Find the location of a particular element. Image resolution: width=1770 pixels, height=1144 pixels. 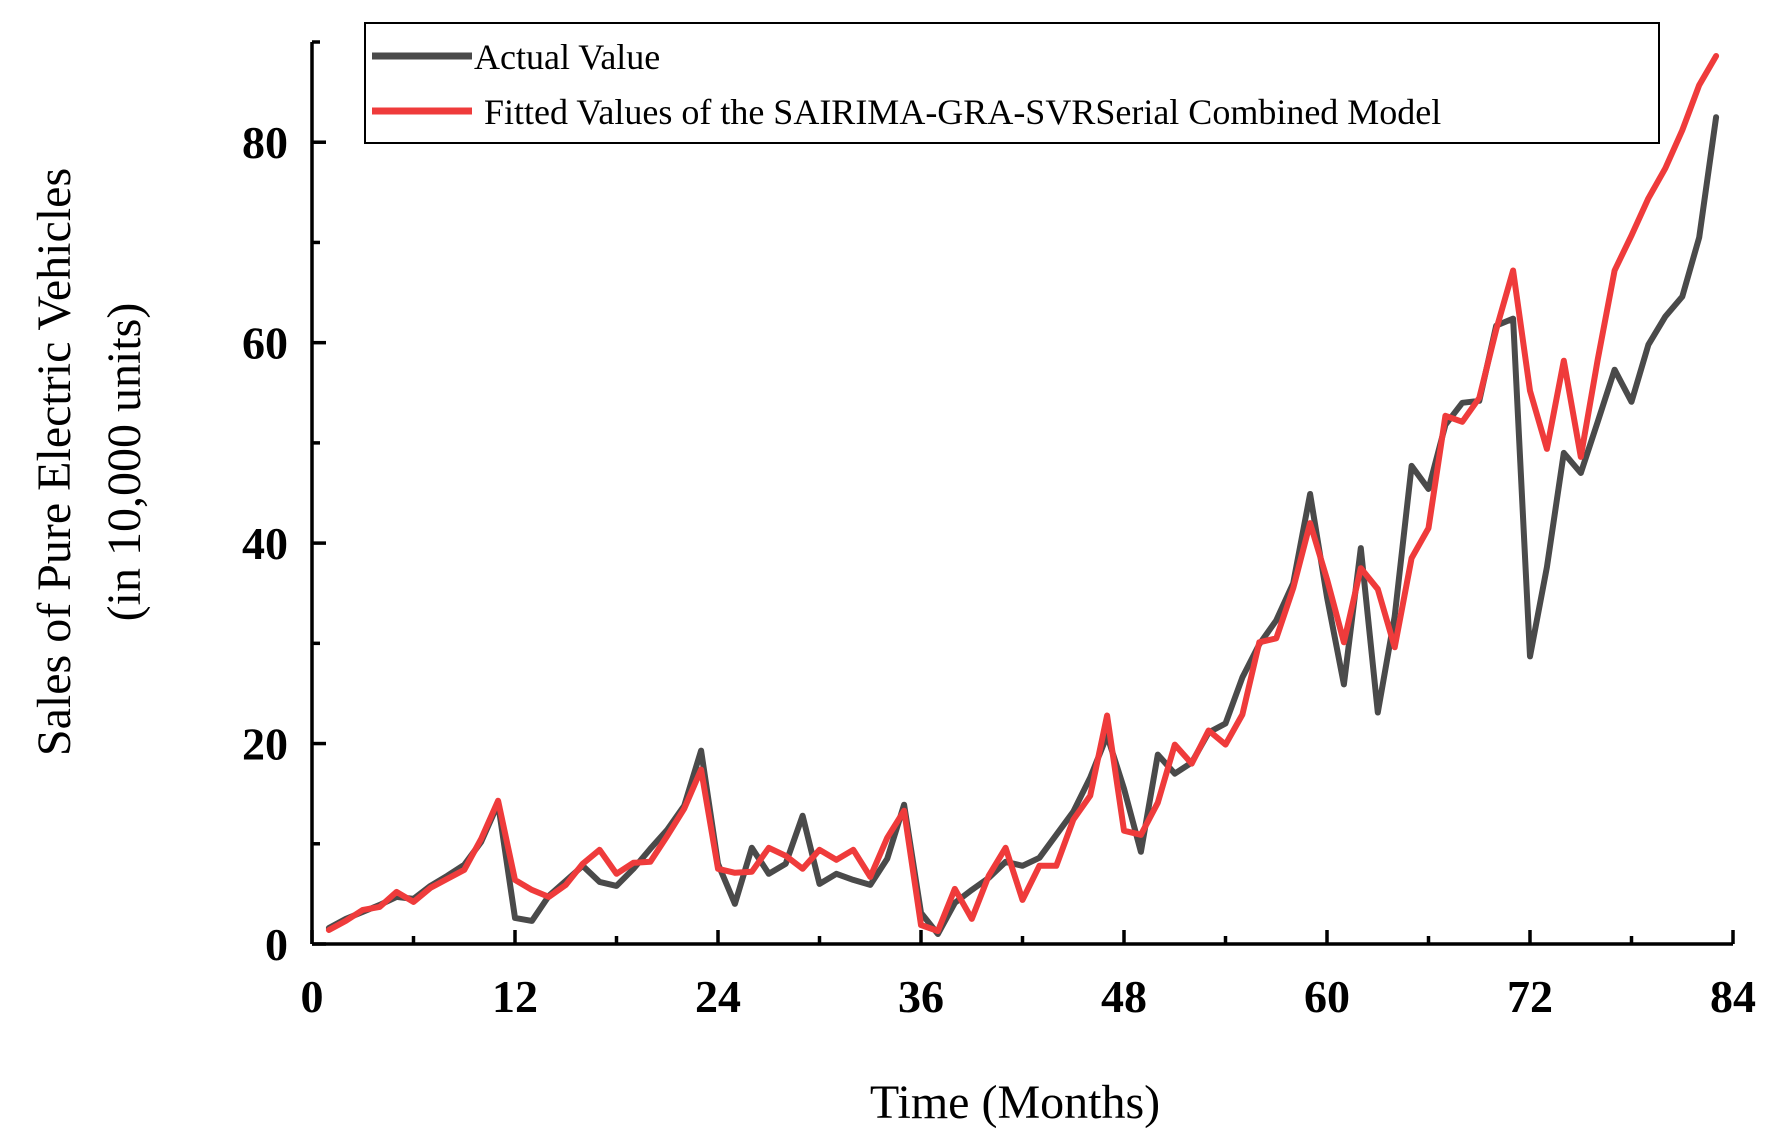

x-tick-label: 72 is located at coordinates (1530, 996).